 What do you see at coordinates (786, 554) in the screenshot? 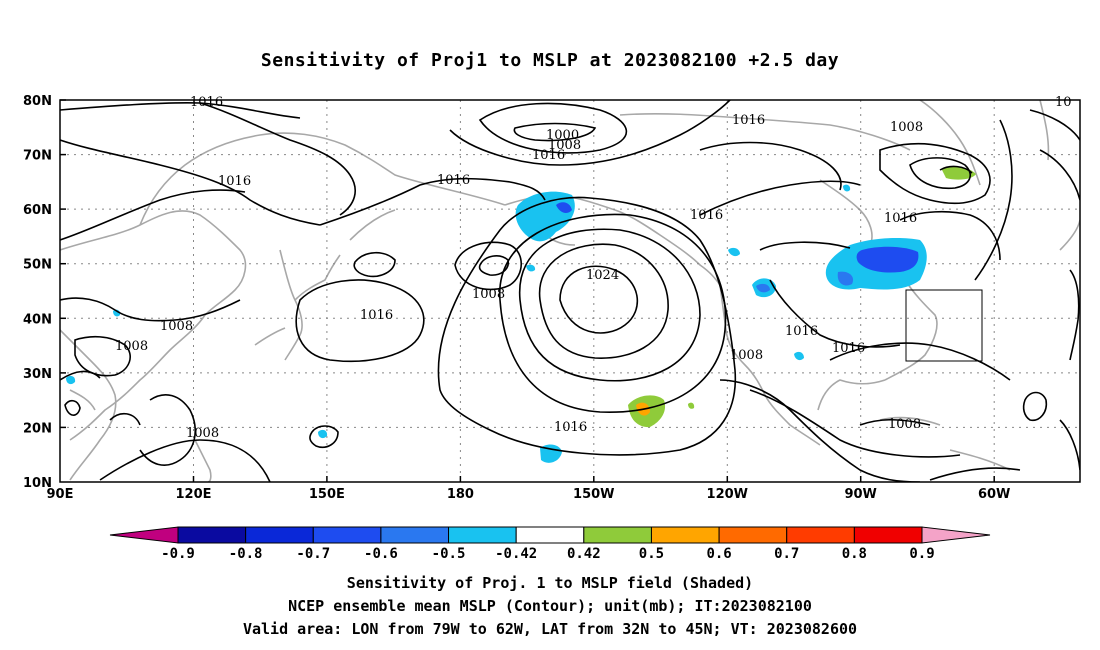
I see `colorbar-tick-label: 0.7` at bounding box center [786, 554].